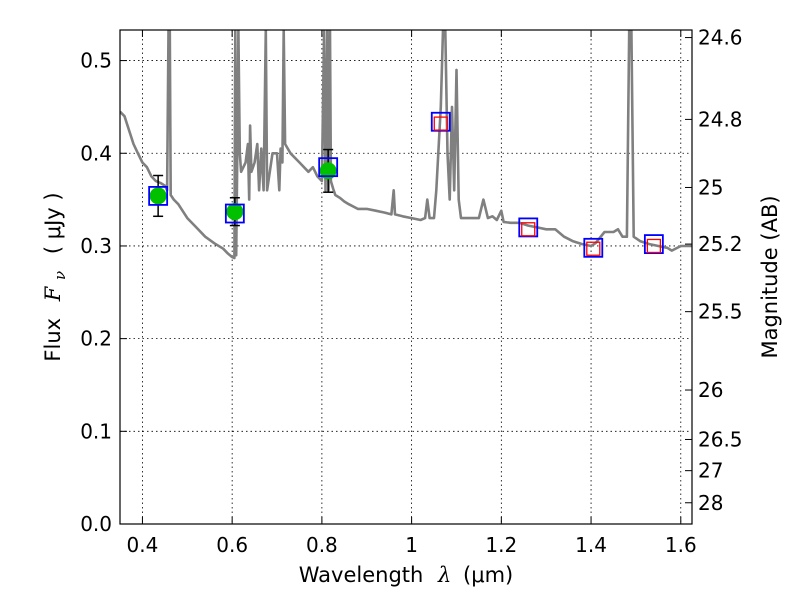 The image size is (800, 600). I want to click on y-tick-label: 0.5, so click(96, 61).